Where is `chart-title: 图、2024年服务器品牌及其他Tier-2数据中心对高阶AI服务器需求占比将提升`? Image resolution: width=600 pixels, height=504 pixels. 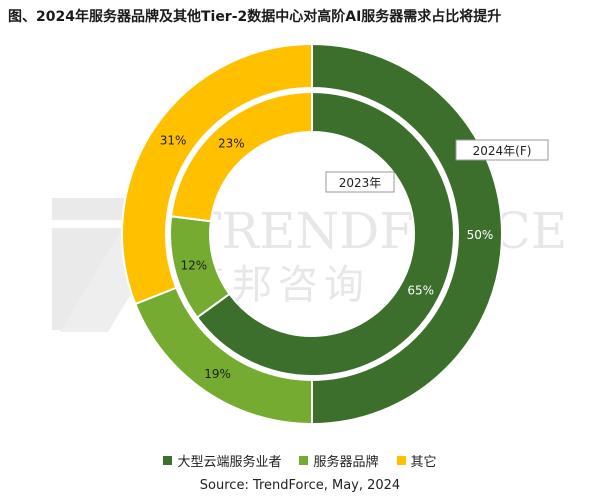
chart-title: 图、2024年服务器品牌及其他Tier-2数据中心对高阶AI服务器需求占比将提升 is located at coordinates (255, 17).